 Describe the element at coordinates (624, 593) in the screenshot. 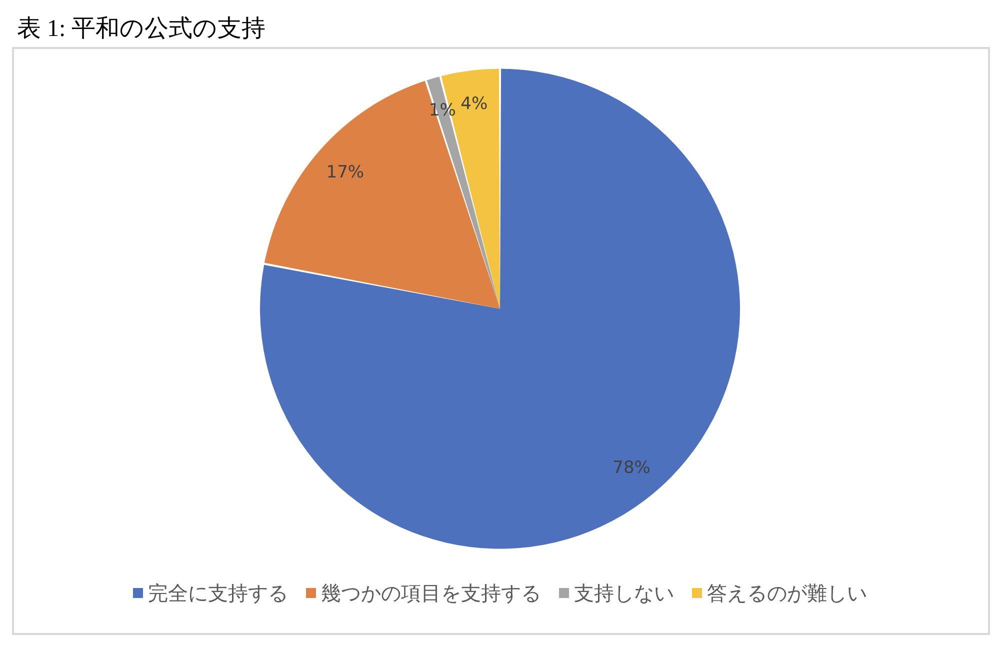

I see `legend-label: 支持しない` at that location.